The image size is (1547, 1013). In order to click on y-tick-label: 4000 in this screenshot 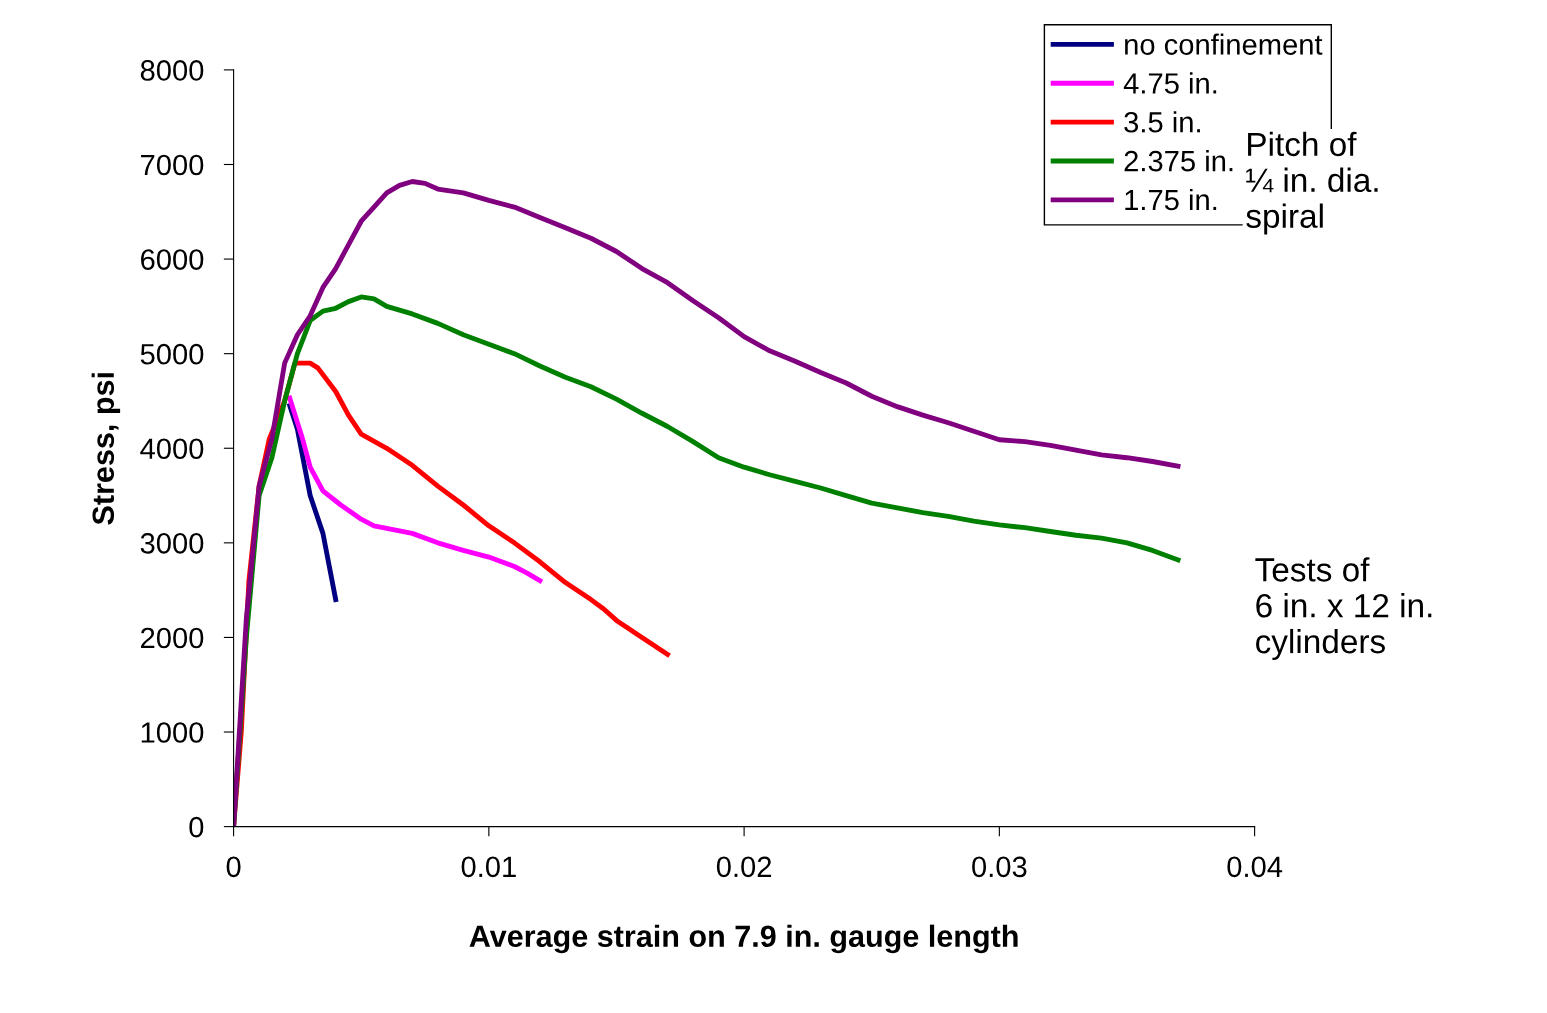, I will do `click(172, 449)`.